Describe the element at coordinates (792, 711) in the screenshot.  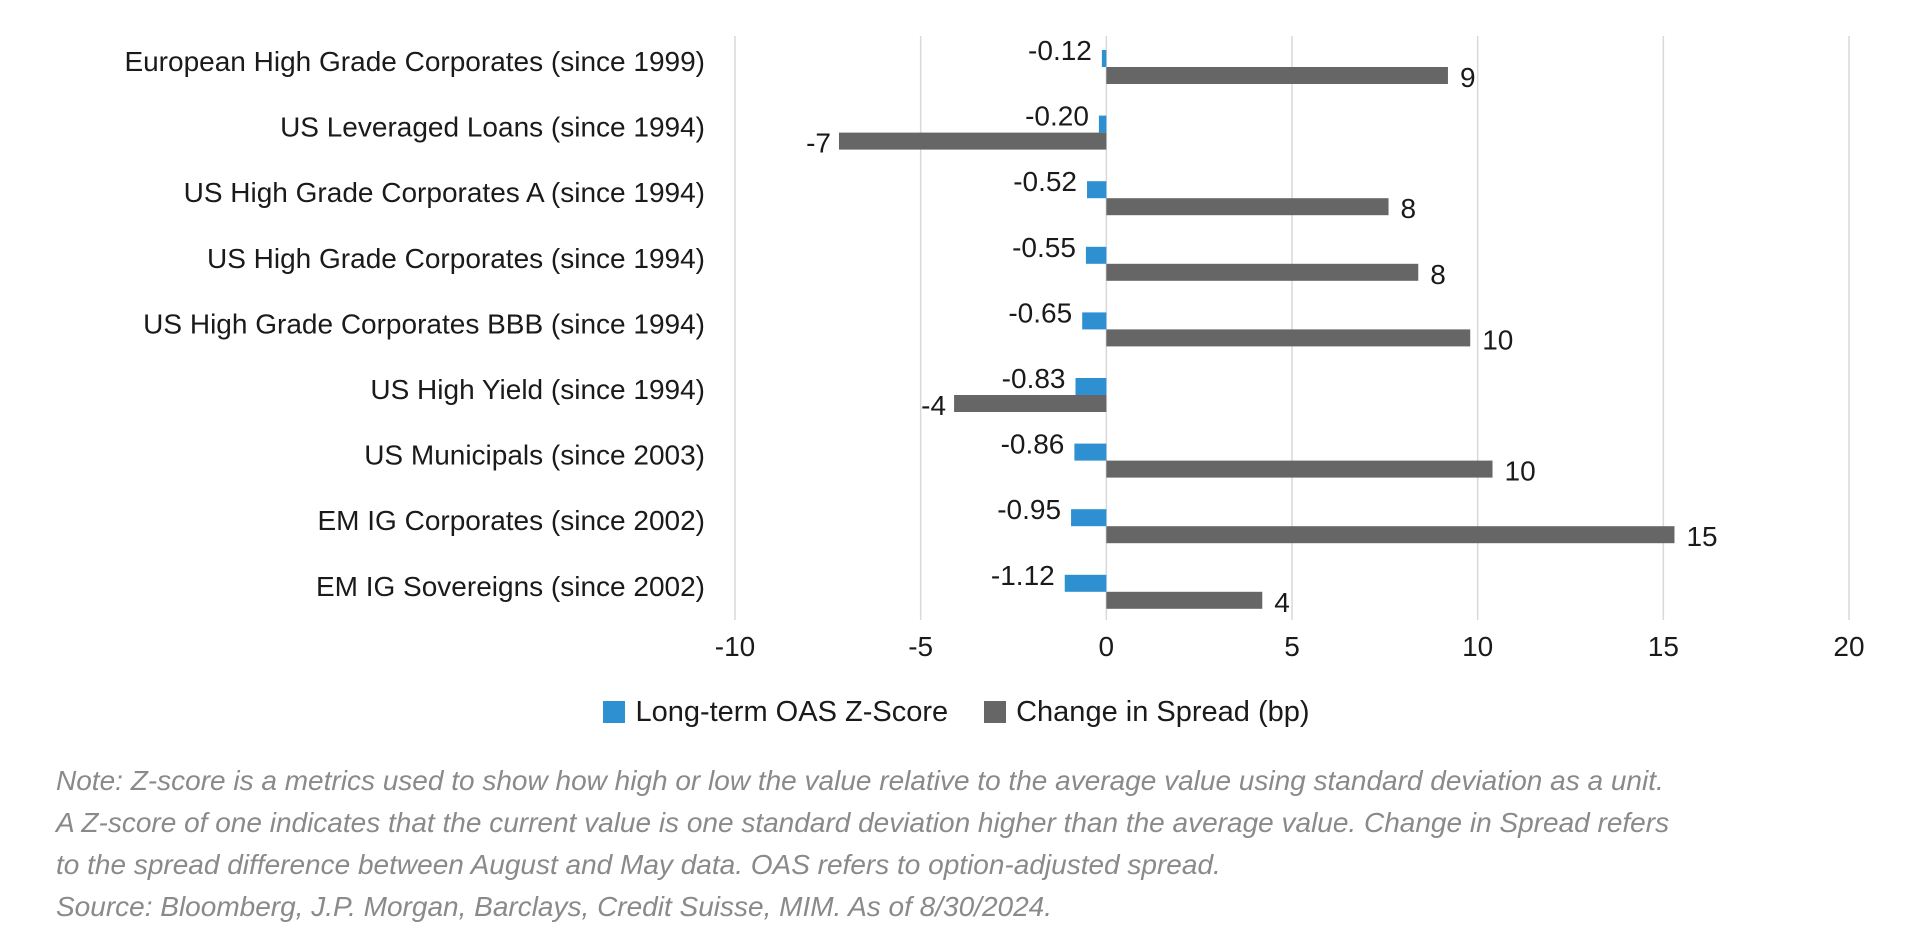
I see `legend-label-zscore: Long-term OAS Z-Score` at that location.